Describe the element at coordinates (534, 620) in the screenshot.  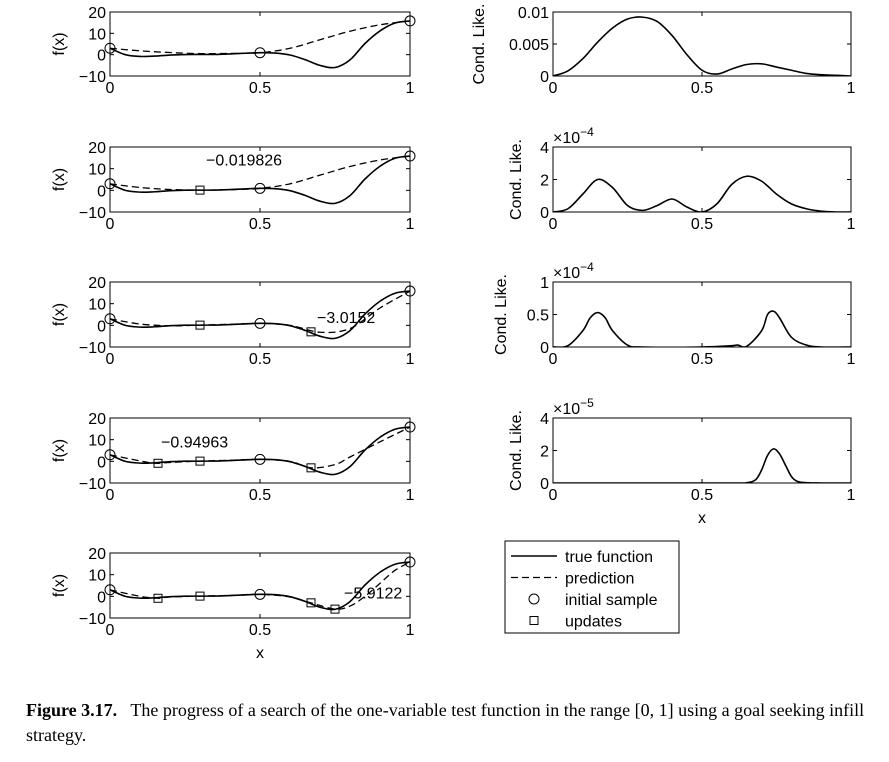
I see `legend-swatch-square` at that location.